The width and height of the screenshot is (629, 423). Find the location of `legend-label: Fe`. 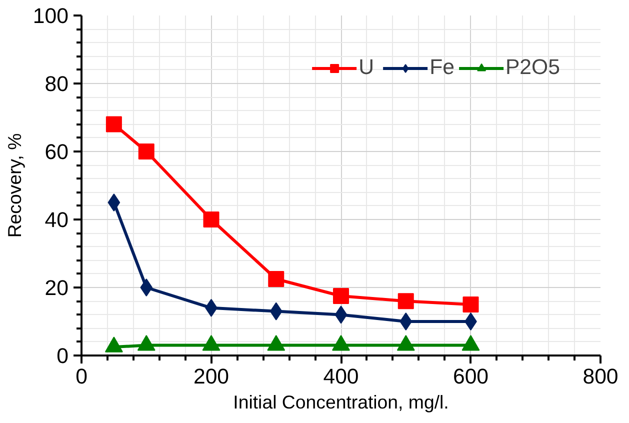

legend-label: Fe is located at coordinates (442, 67).